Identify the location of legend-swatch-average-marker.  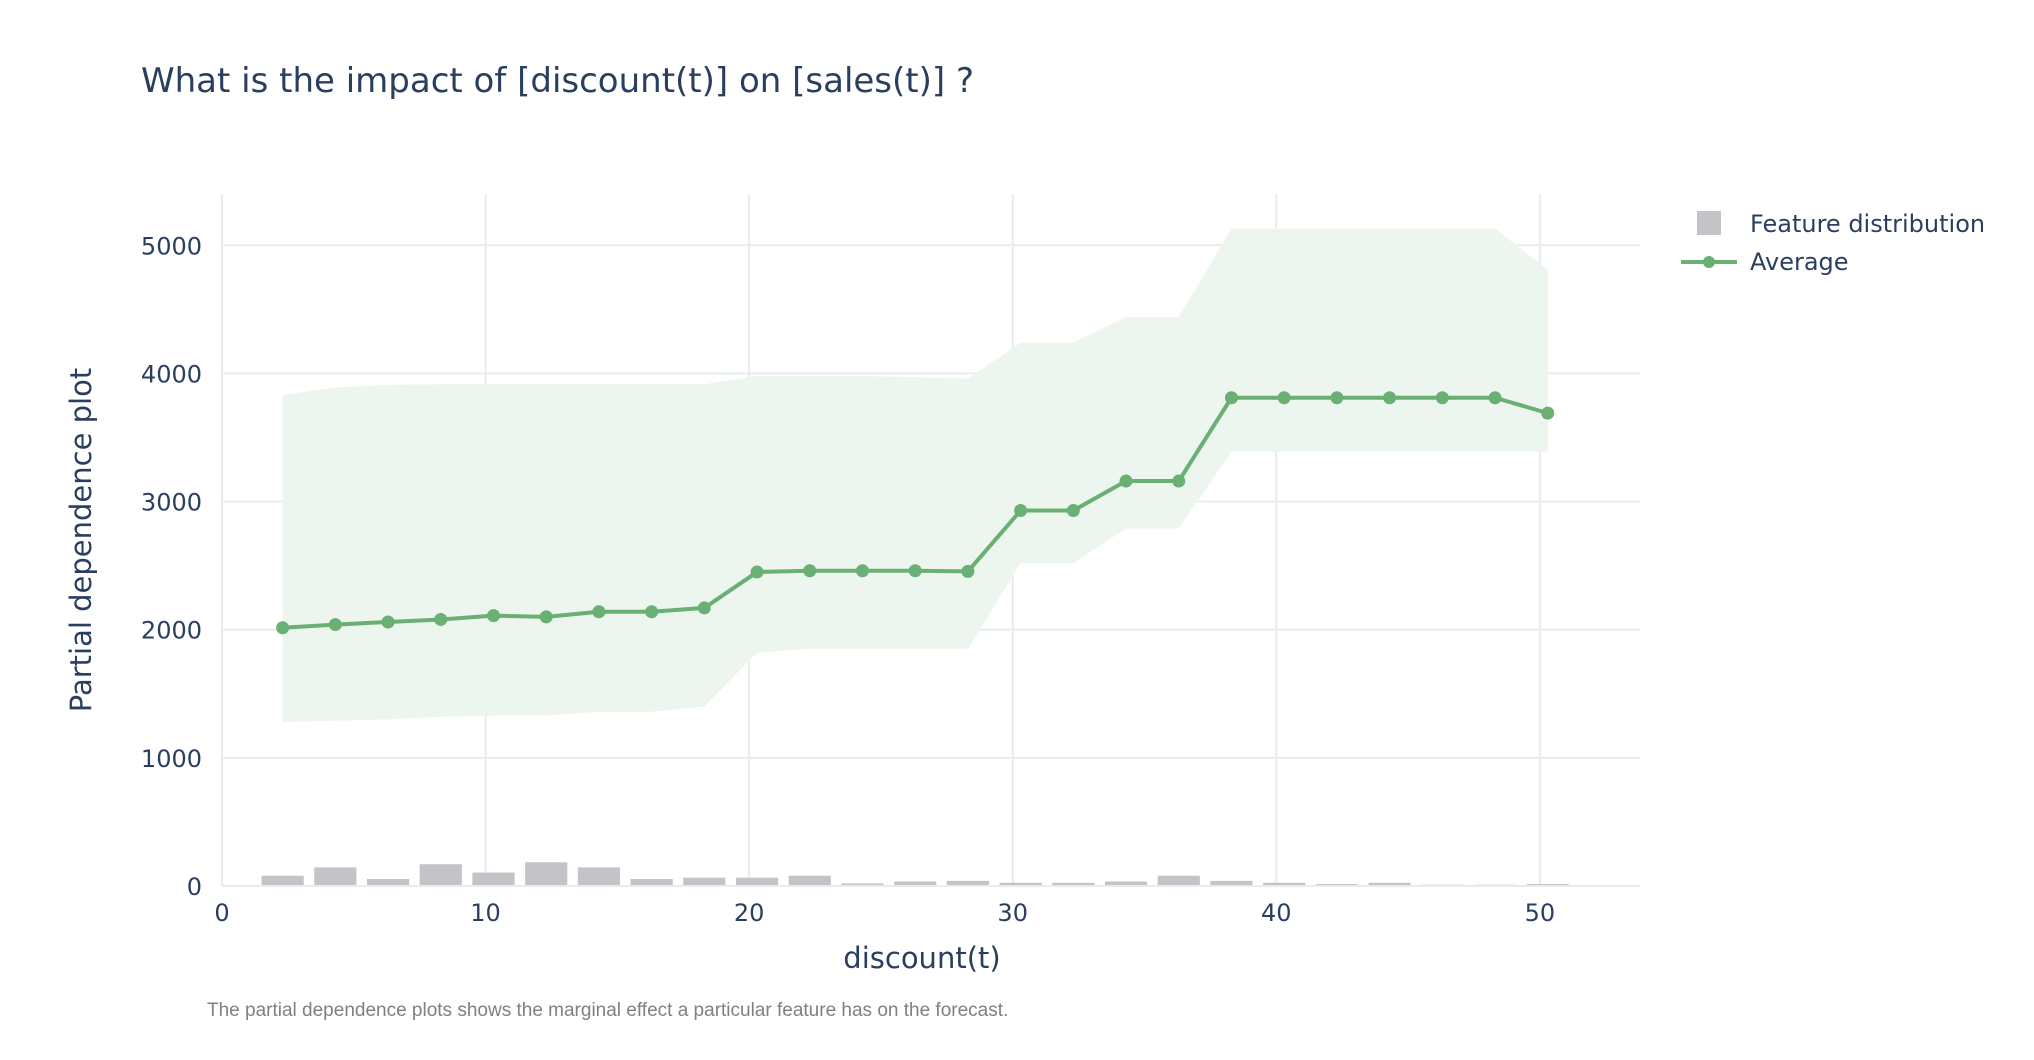
(1709, 262).